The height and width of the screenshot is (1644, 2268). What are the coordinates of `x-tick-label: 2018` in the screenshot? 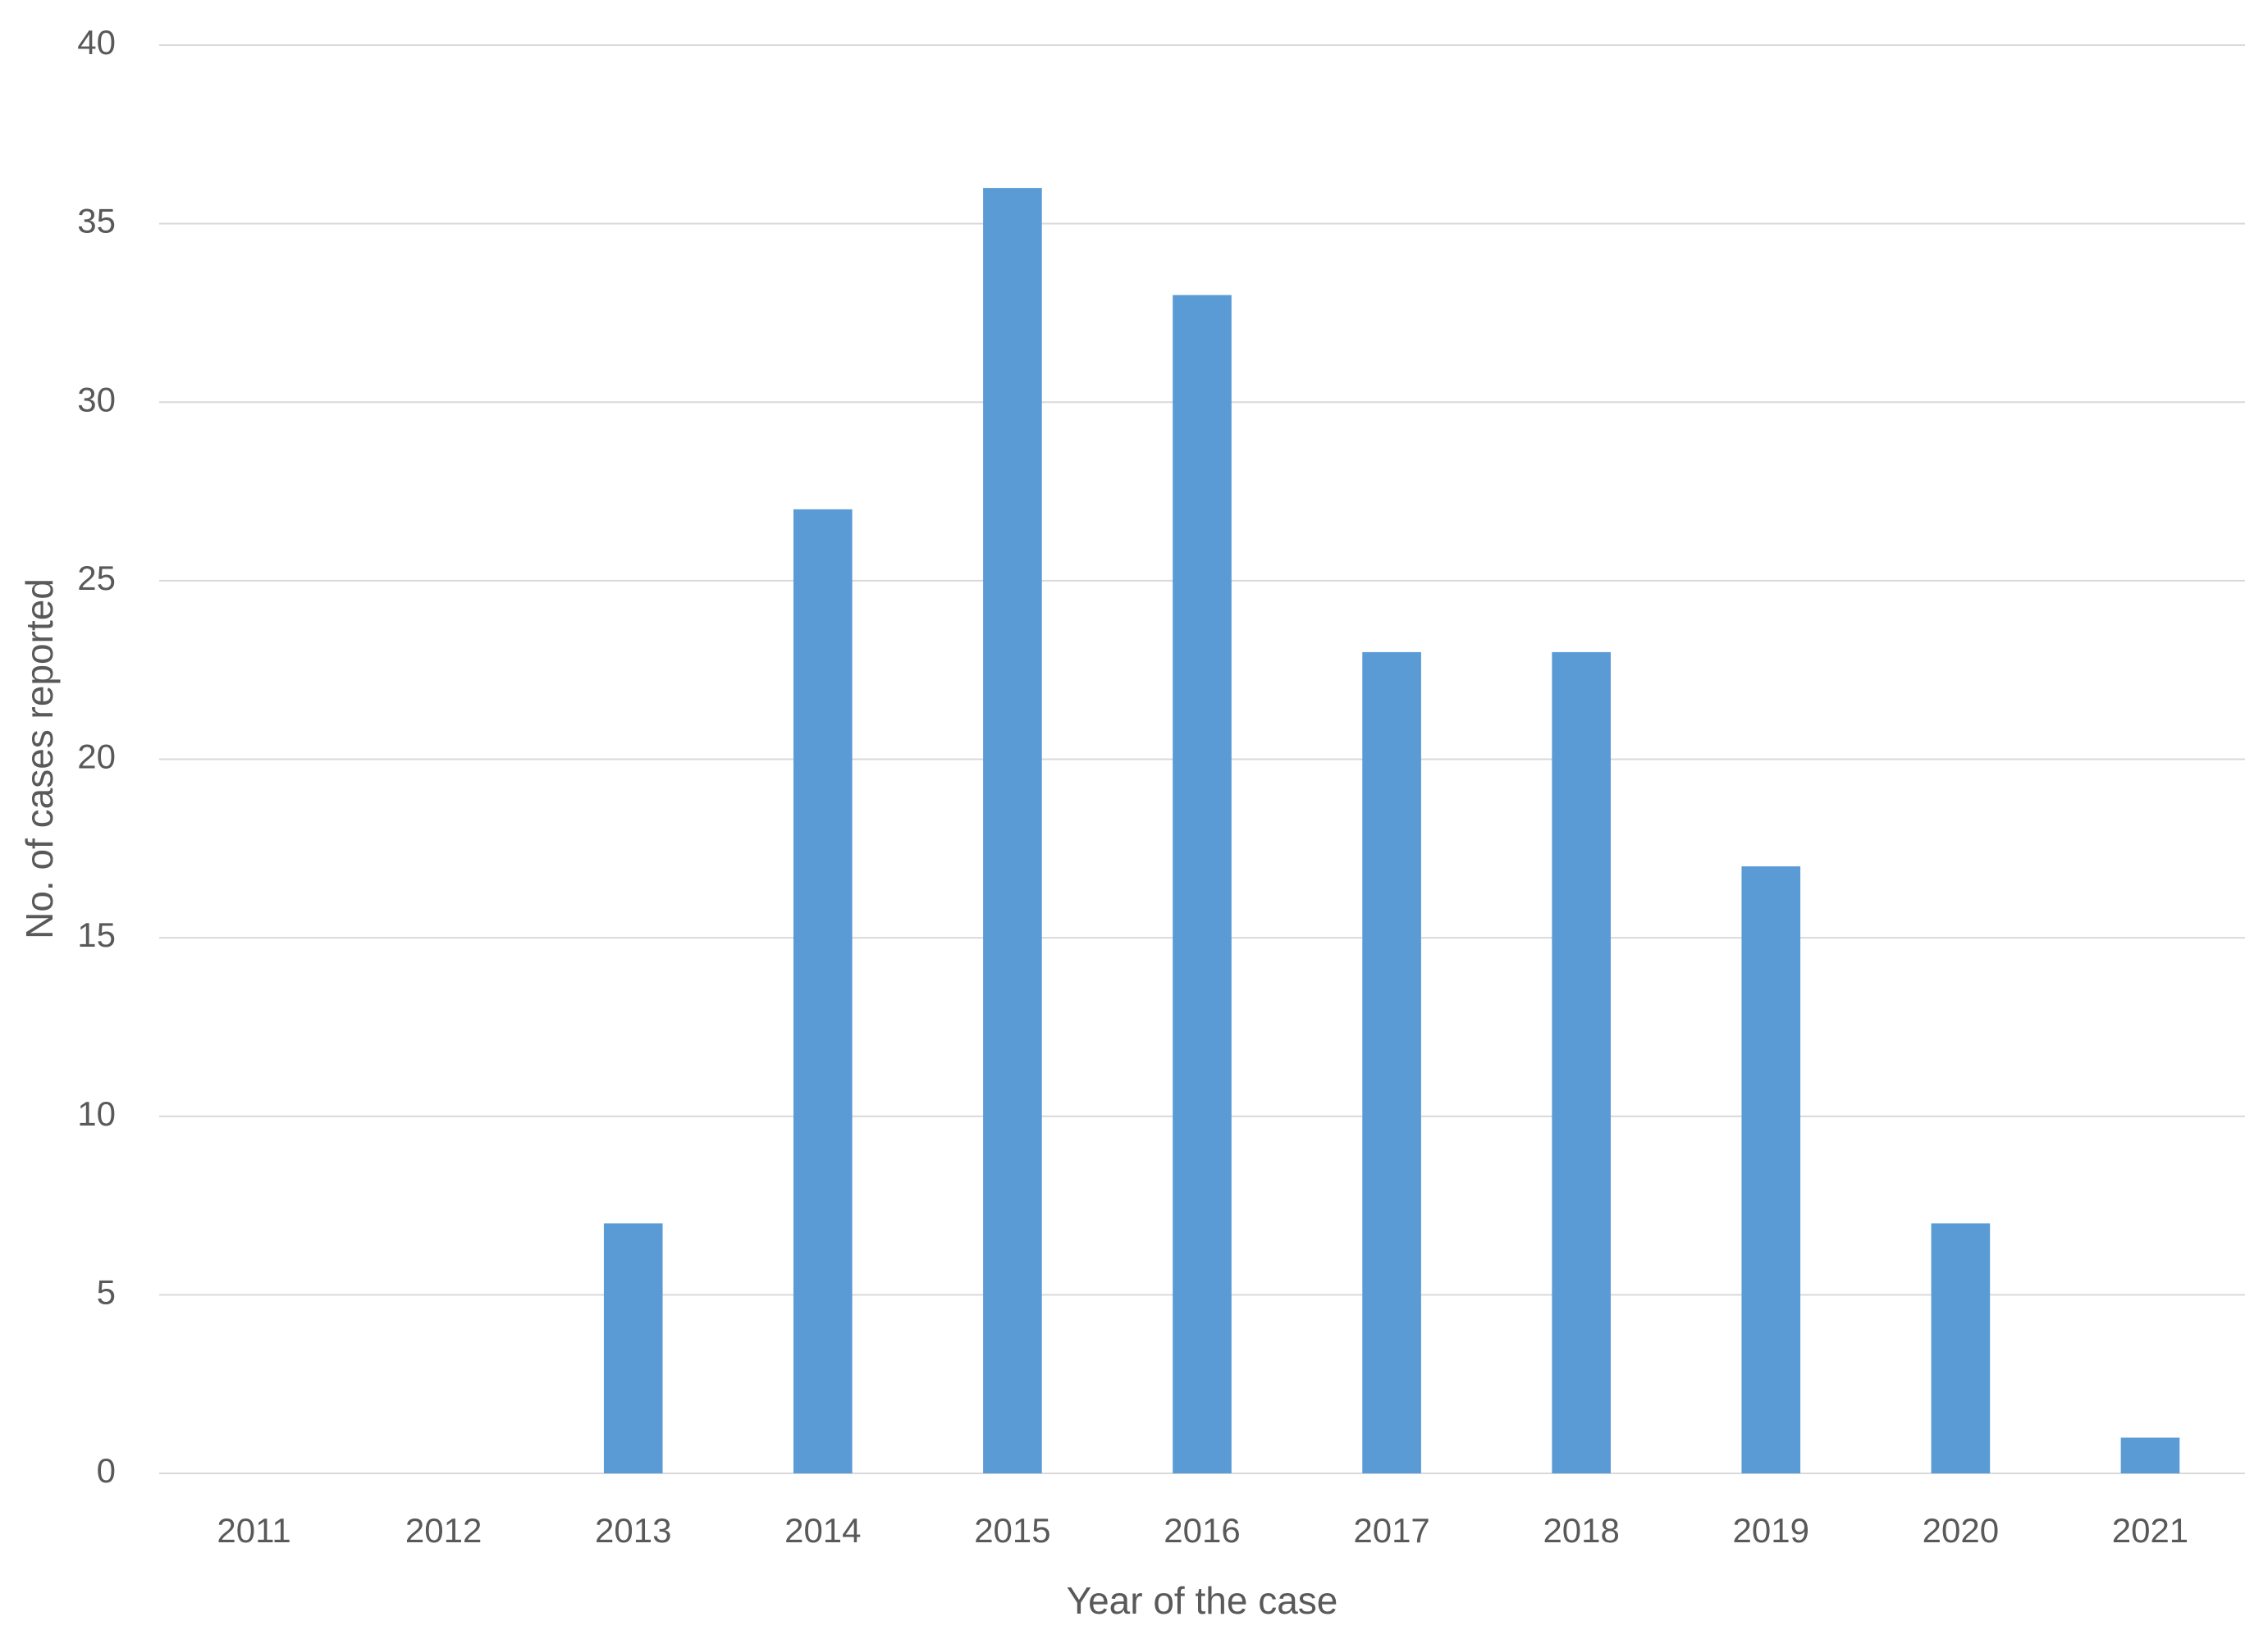 It's located at (1581, 1530).